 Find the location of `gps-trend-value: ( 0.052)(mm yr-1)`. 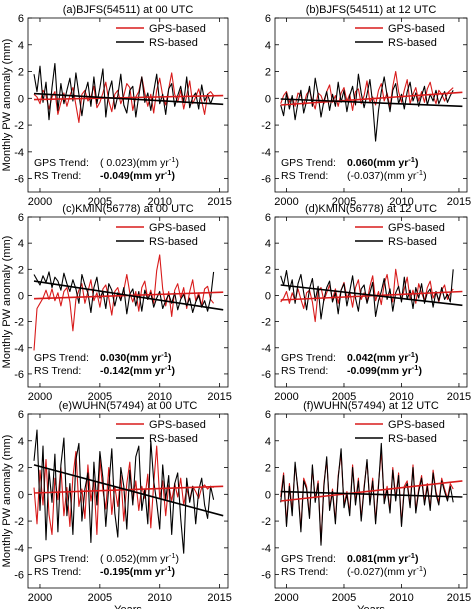

gps-trend-value: ( 0.052)(mm yr-1) is located at coordinates (139, 558).